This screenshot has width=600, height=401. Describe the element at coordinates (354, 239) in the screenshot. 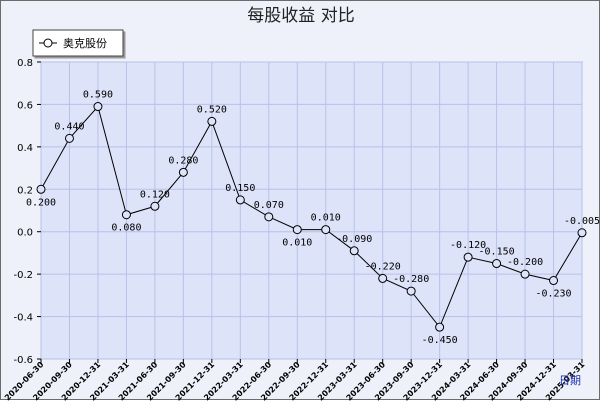

I see `data-label: -0.090` at that location.